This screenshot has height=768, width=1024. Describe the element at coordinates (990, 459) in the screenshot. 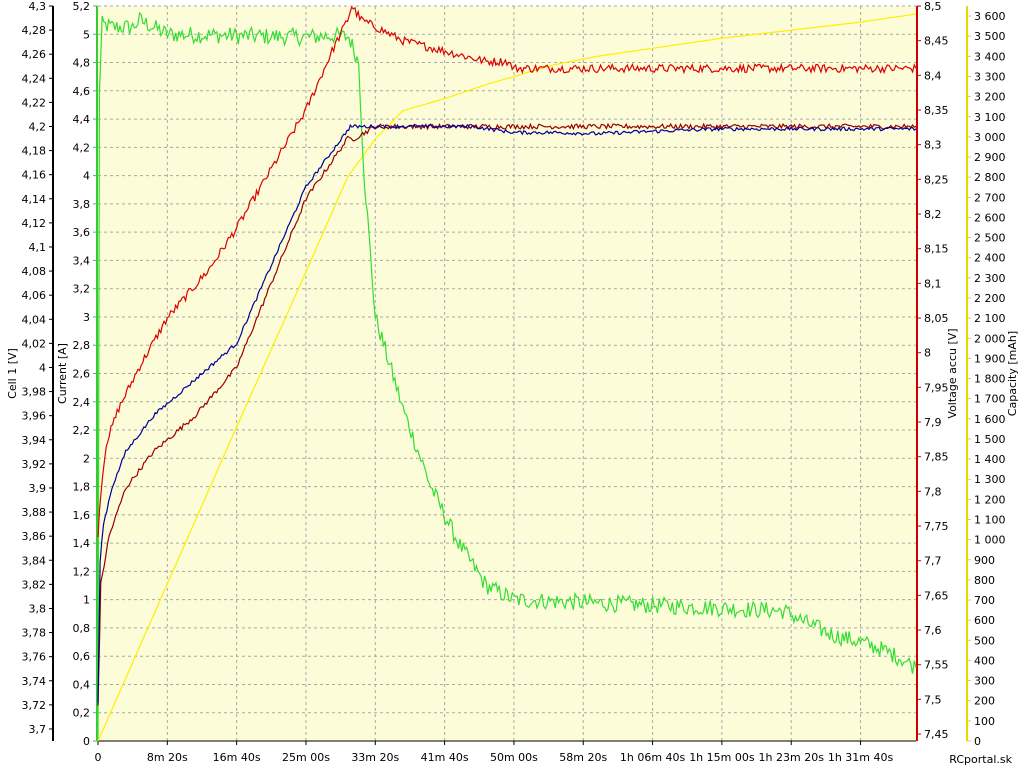

I see `capacity-tick-label: 1 400` at that location.